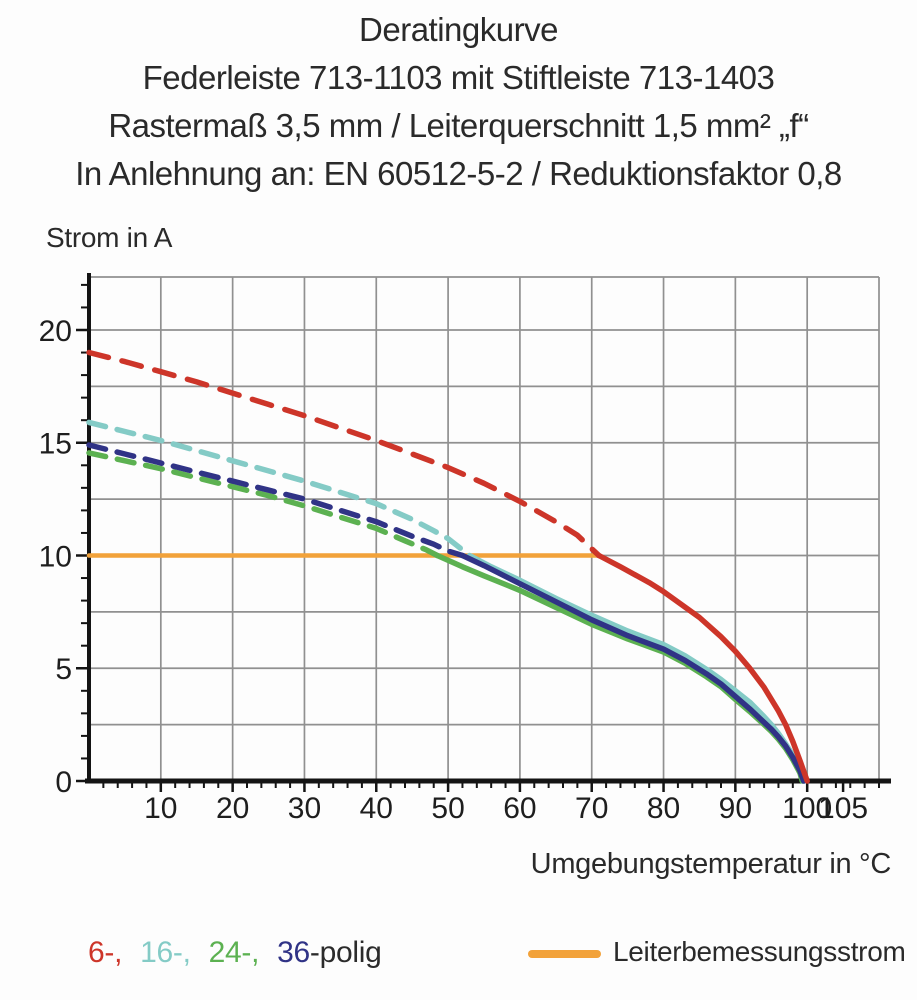  What do you see at coordinates (55, 331) in the screenshot?
I see `y-tick-label: 20` at bounding box center [55, 331].